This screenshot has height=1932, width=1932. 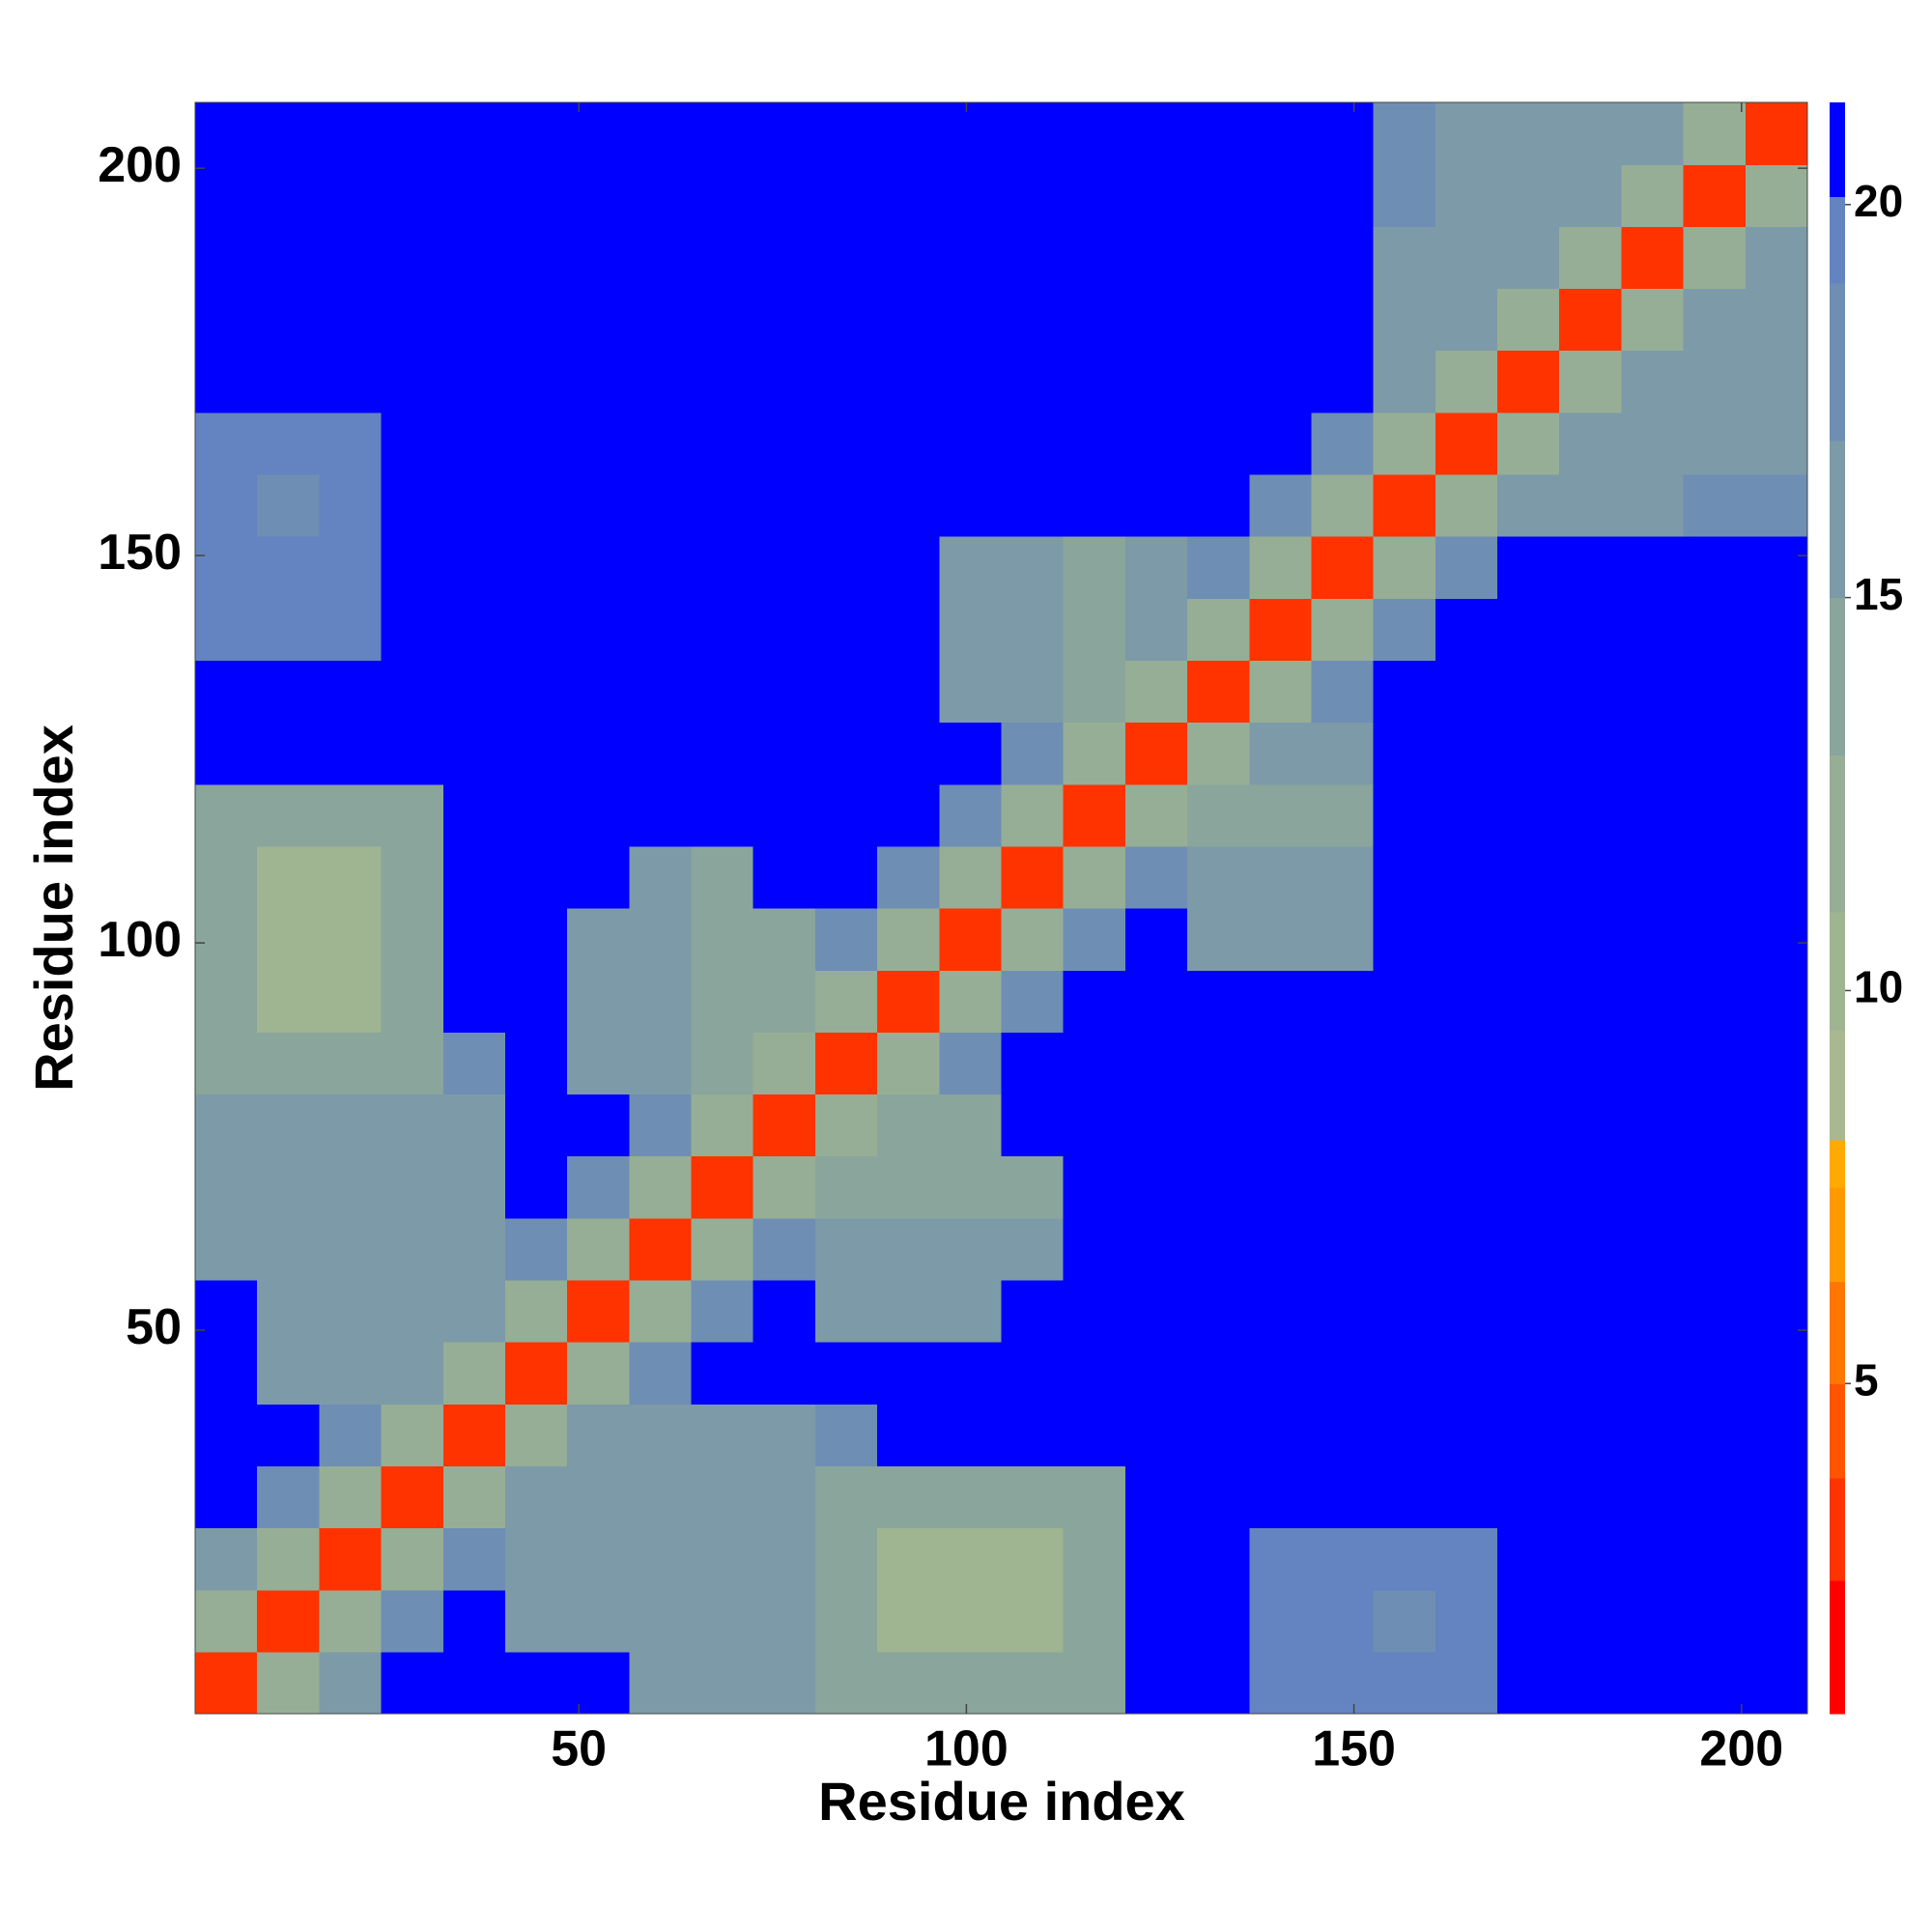 I want to click on colorbar-tick-label: 5, so click(x=1866, y=1379).